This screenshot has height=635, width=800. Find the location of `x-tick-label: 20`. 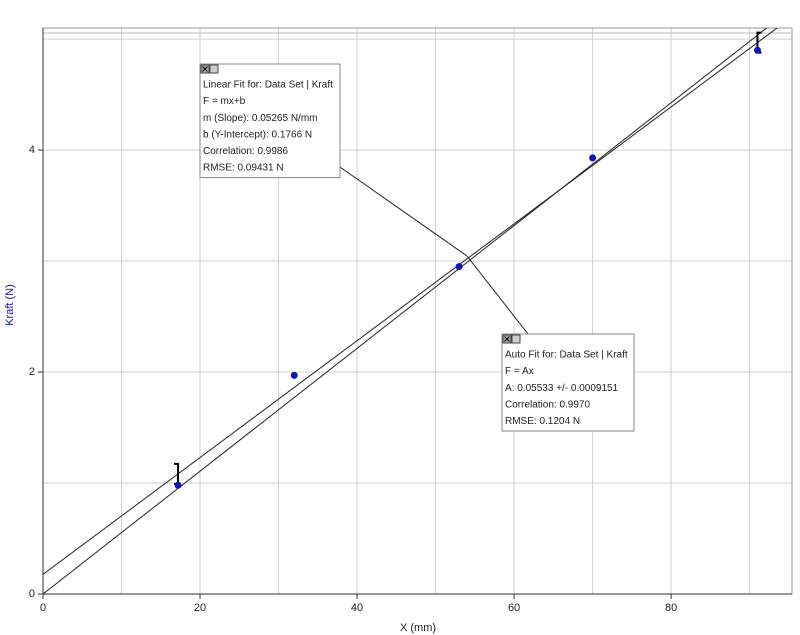

x-tick-label: 20 is located at coordinates (200, 608).